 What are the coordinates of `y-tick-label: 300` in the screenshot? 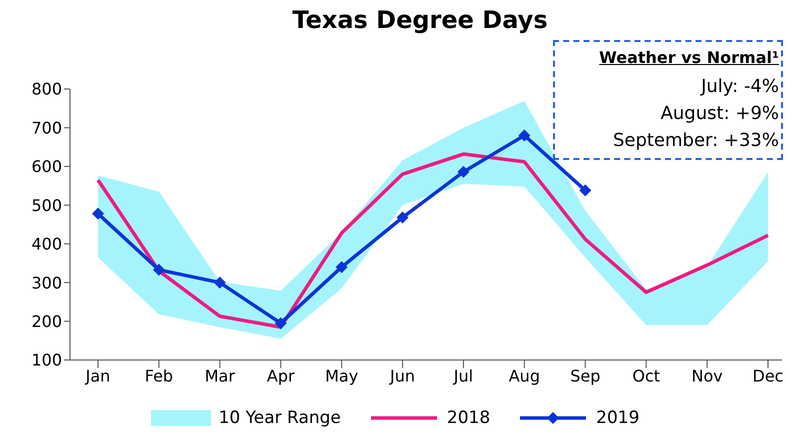 It's located at (46, 282).